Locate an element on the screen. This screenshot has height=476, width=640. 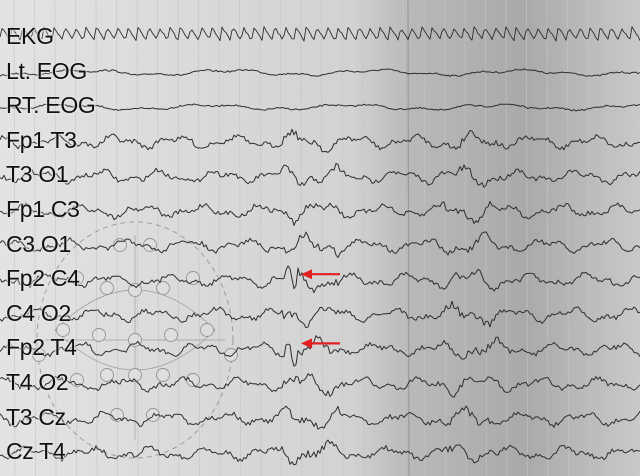
channel-label: EKG is located at coordinates (30, 36).